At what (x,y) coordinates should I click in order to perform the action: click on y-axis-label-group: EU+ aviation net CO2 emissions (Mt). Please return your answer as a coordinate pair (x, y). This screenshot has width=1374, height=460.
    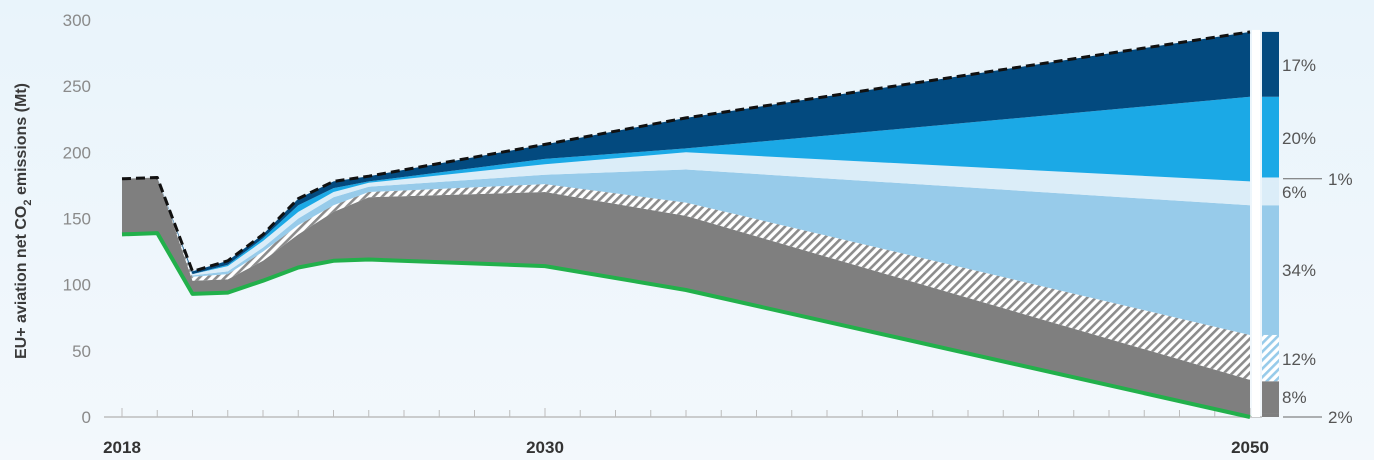
    Looking at the image, I should click on (23, 221).